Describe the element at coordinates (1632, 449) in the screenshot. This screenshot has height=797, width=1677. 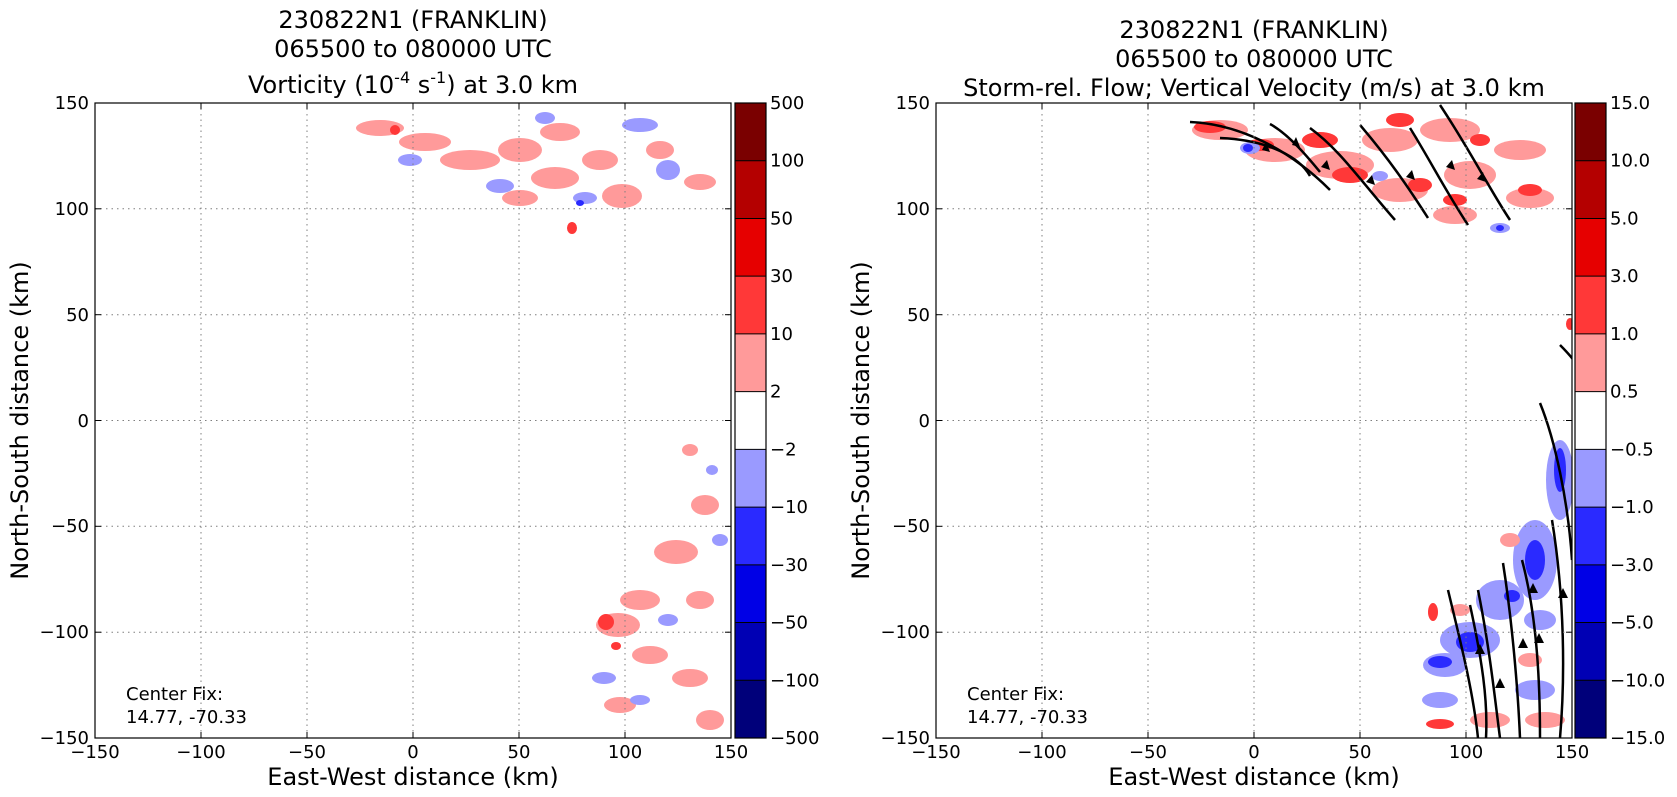
I see `vv-colorbar-tick-label: −0.5` at that location.